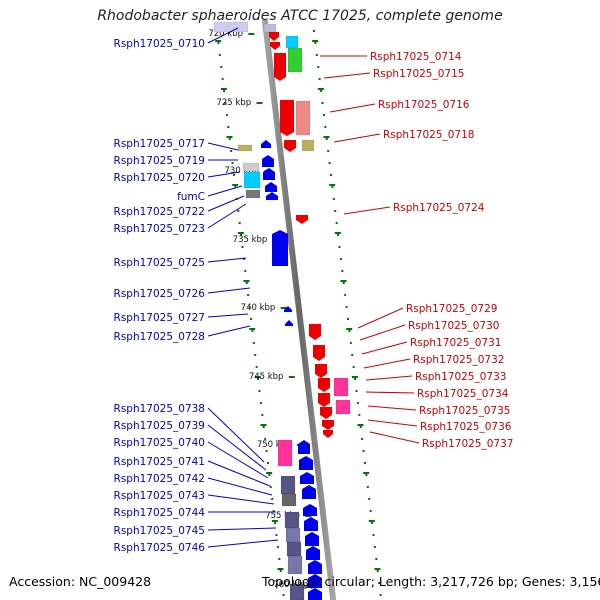  Describe the element at coordinates (242, 171) in the screenshot. I see `tick-label: 730 kbp` at that location.